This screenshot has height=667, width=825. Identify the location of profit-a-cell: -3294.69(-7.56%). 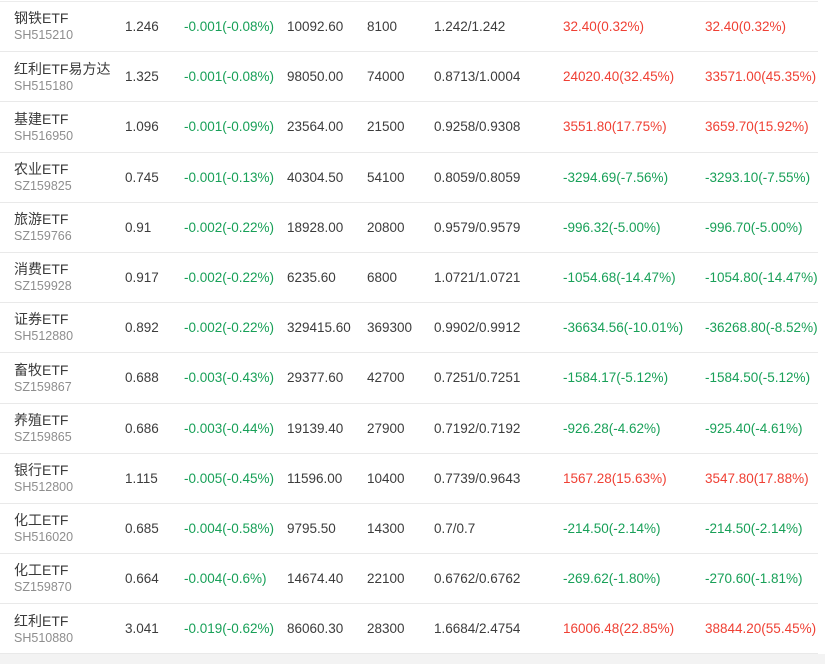
(616, 177).